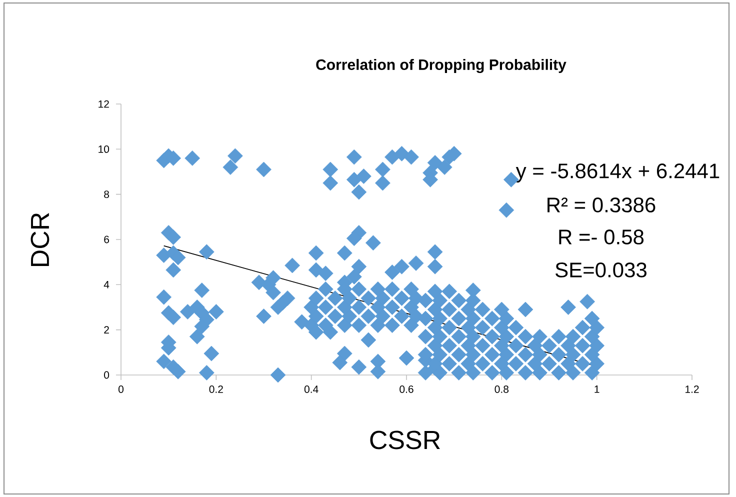 The width and height of the screenshot is (736, 497). I want to click on x-tick-label: 0.6, so click(407, 389).